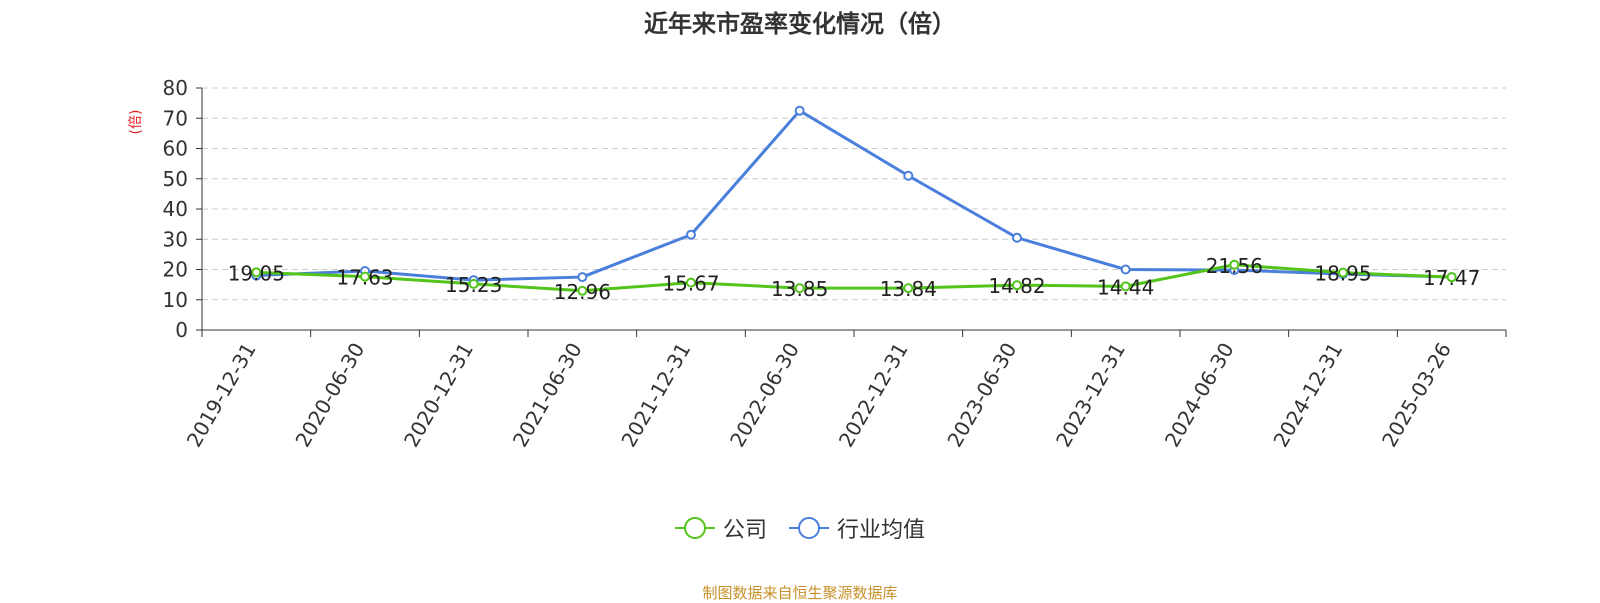 Image resolution: width=1600 pixels, height=603 pixels. I want to click on legend: 公司 行业均值, so click(800, 528).